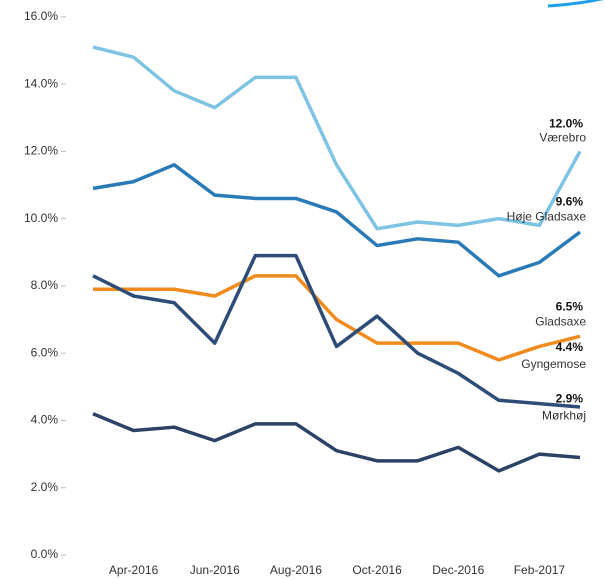 This screenshot has width=606, height=579. What do you see at coordinates (296, 570) in the screenshot?
I see `x-tick-label: Aug-2016` at bounding box center [296, 570].